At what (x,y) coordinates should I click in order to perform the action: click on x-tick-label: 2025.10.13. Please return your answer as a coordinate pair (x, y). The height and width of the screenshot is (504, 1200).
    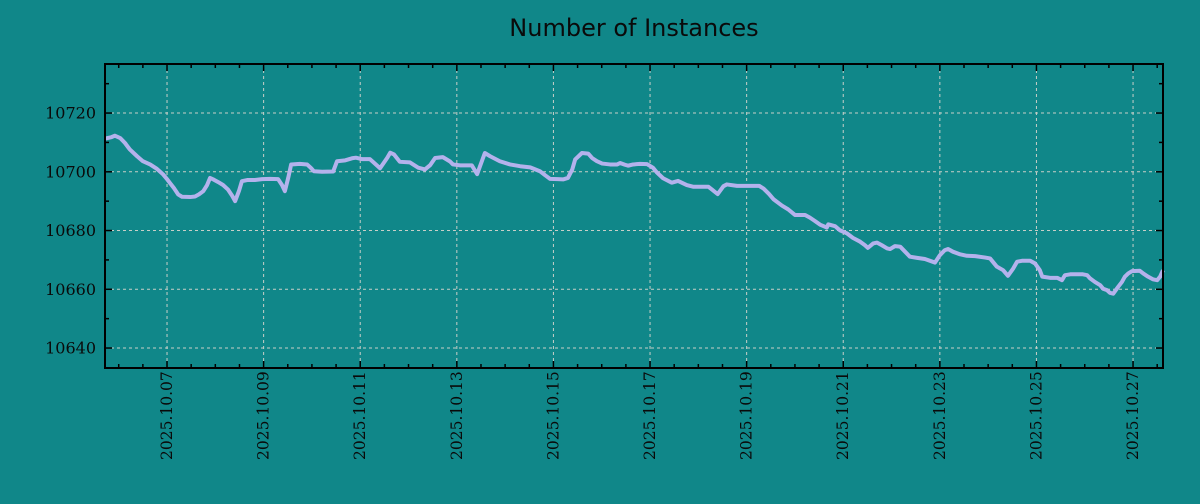
    Looking at the image, I should click on (457, 415).